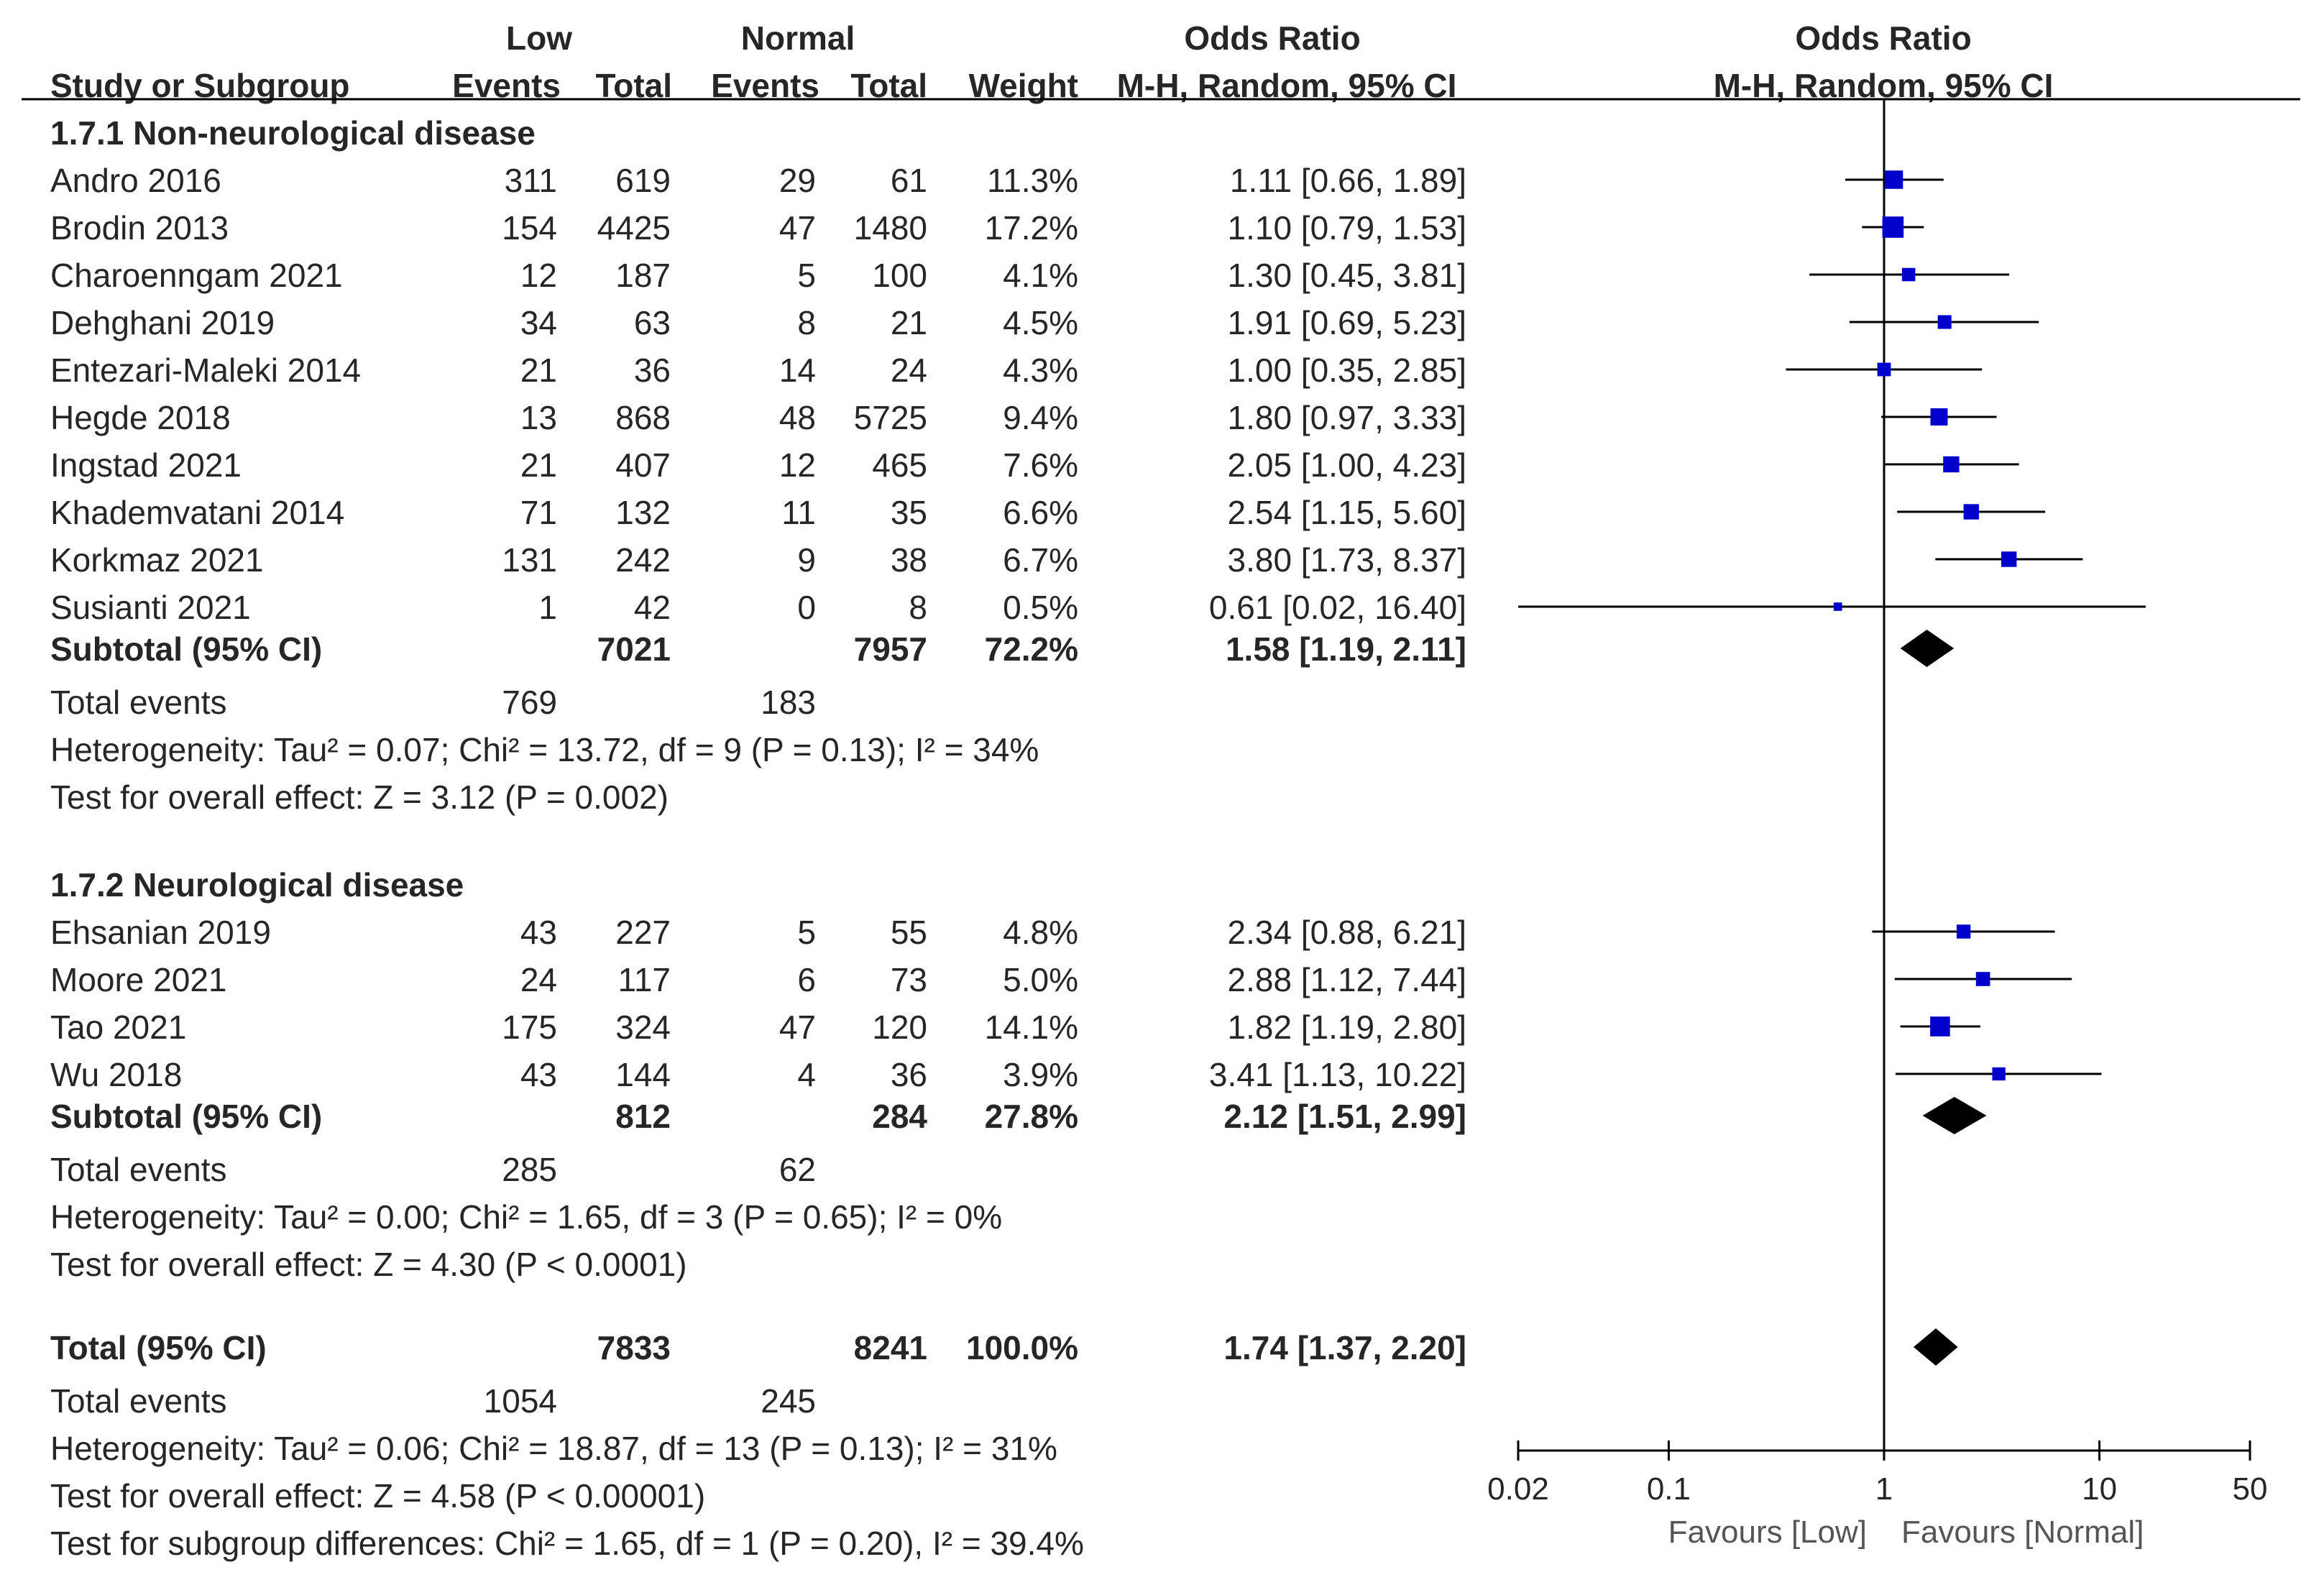  What do you see at coordinates (200, 85) in the screenshot?
I see `header-study: Study or Subgroup` at bounding box center [200, 85].